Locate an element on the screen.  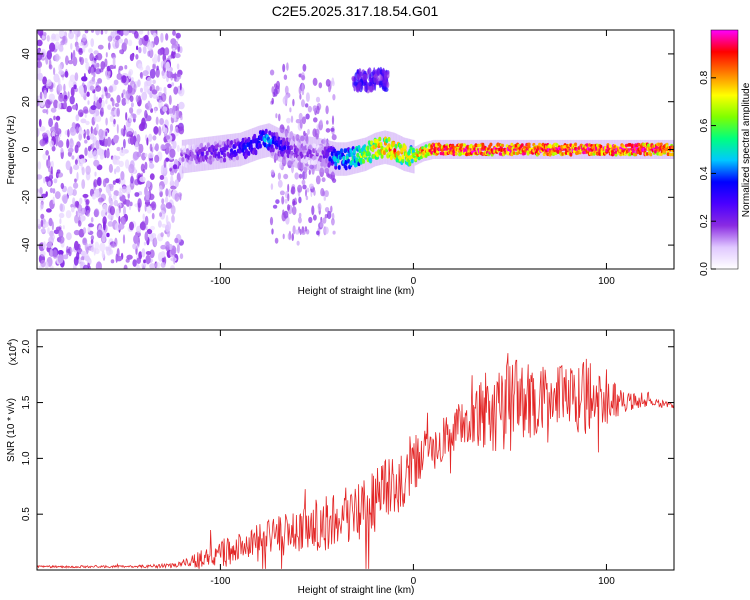
y-tick-label: 0.5 is located at coordinates (26, 514).